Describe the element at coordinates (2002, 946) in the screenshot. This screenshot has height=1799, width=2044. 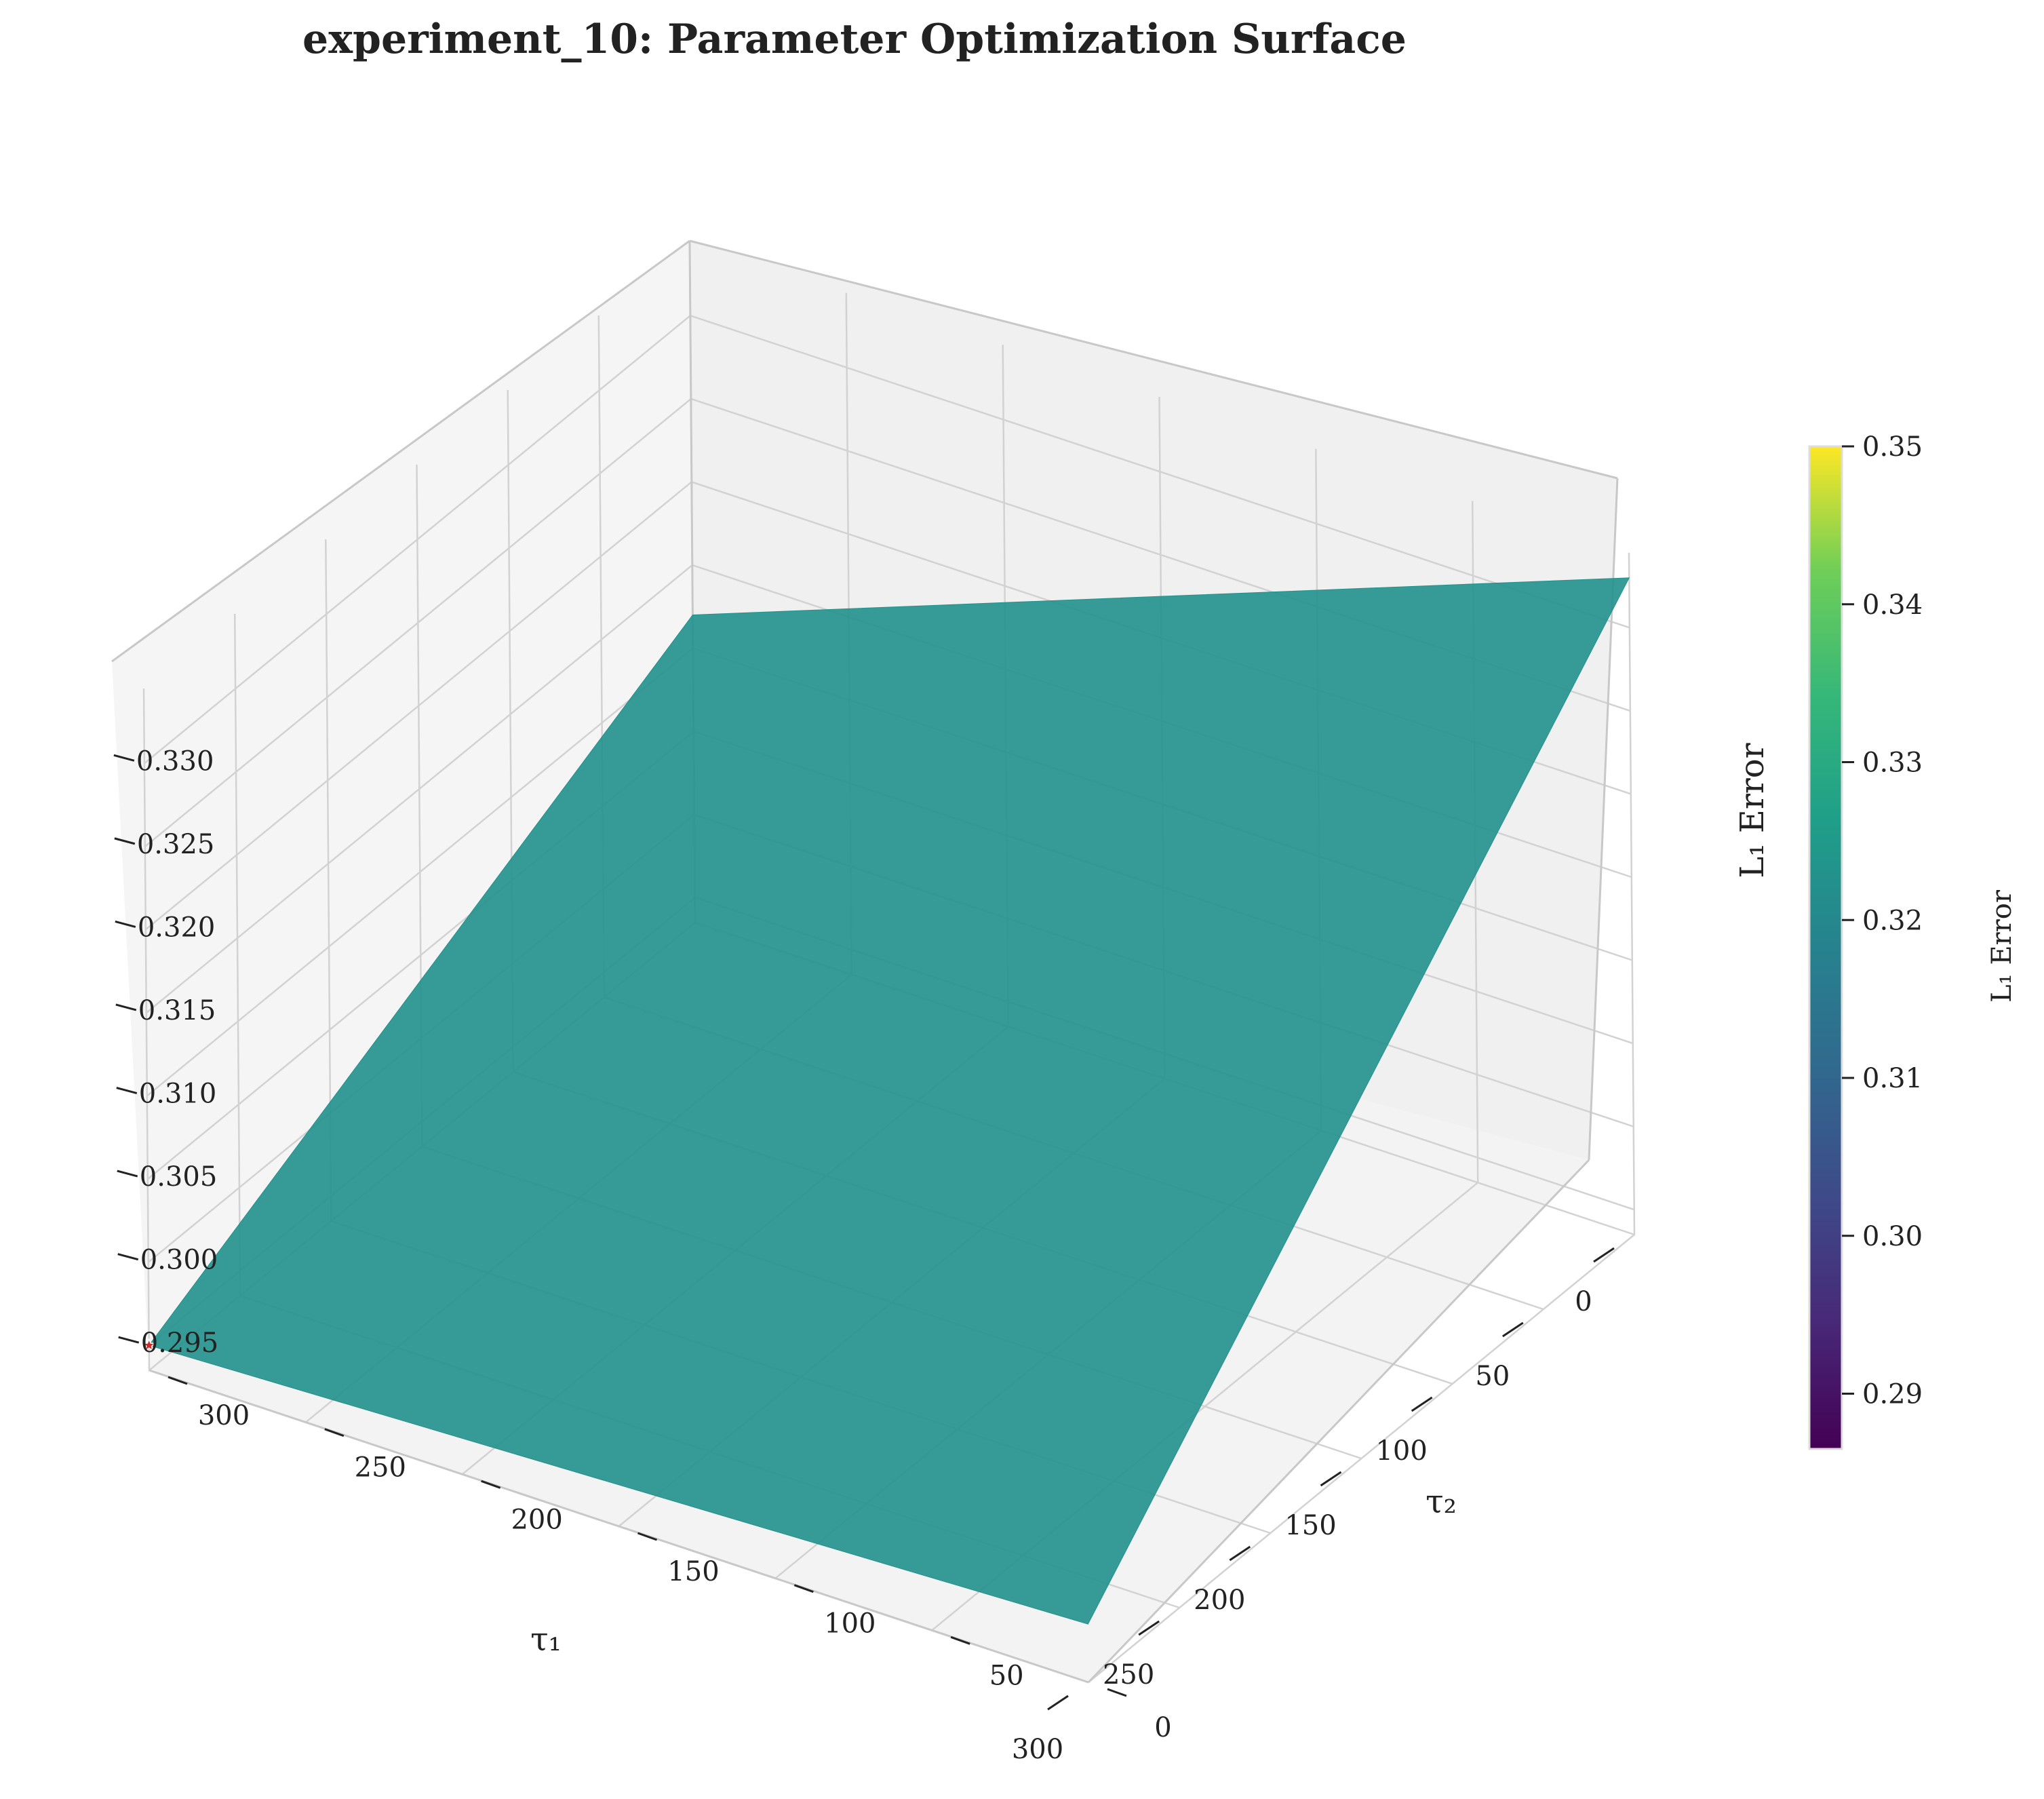
I see `colorbar-label: L₁ Error` at that location.